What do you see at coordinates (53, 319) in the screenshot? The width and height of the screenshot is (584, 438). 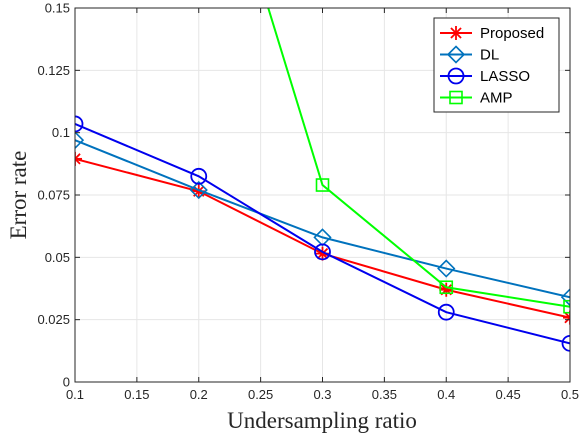 I see `y-tick-label: 0.025` at bounding box center [53, 319].